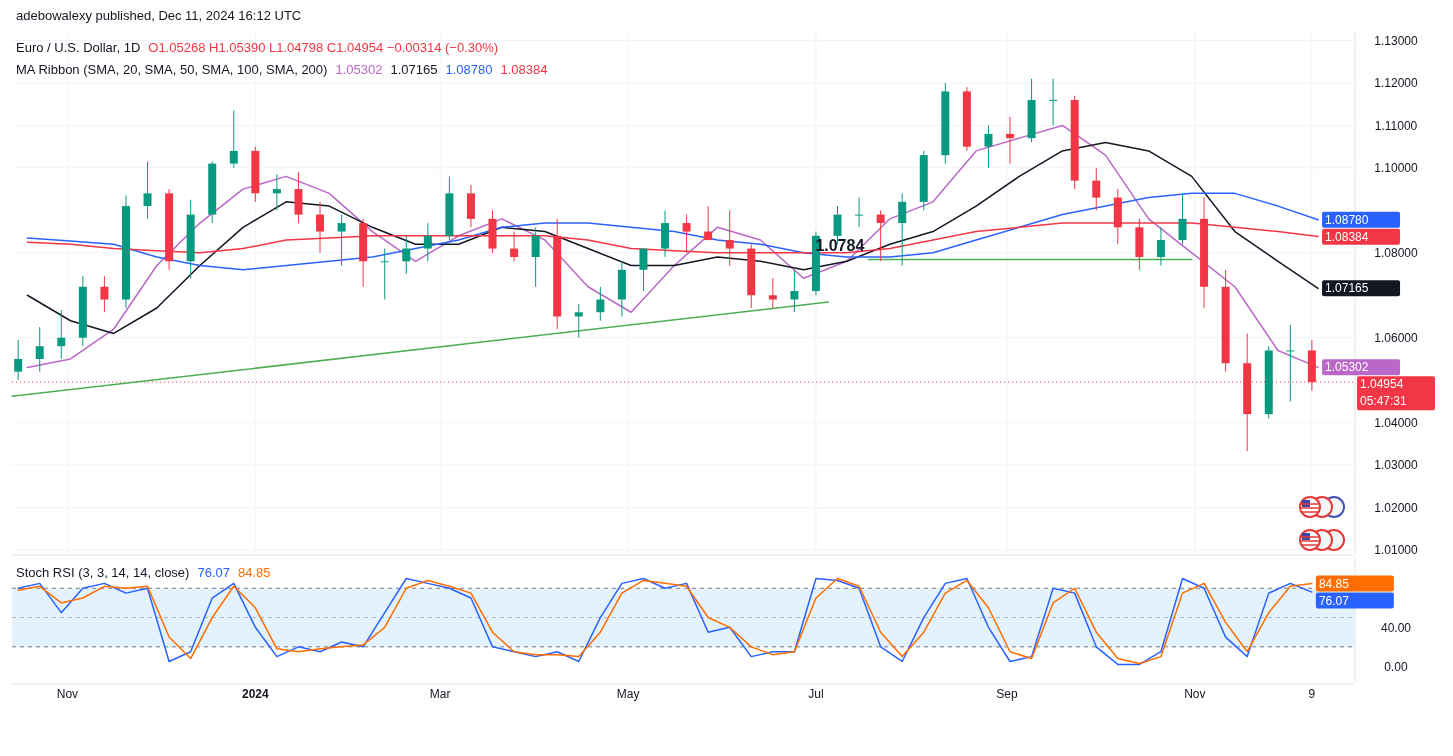 This screenshot has height=756, width=1453. I want to click on y-tick-label: 1.12000, so click(1396, 83).